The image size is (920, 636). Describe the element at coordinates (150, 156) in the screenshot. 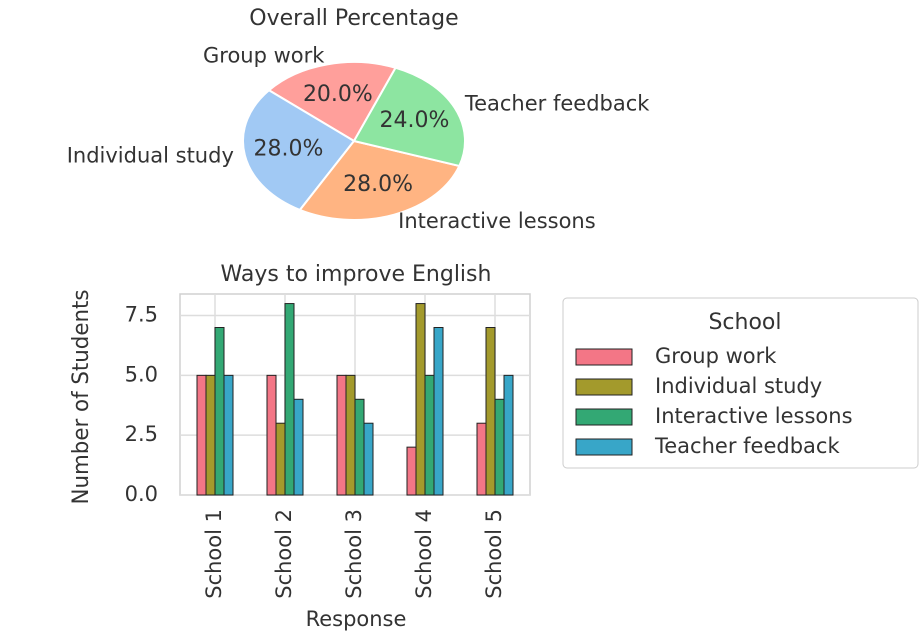

I see `slice-label: Individual study` at that location.